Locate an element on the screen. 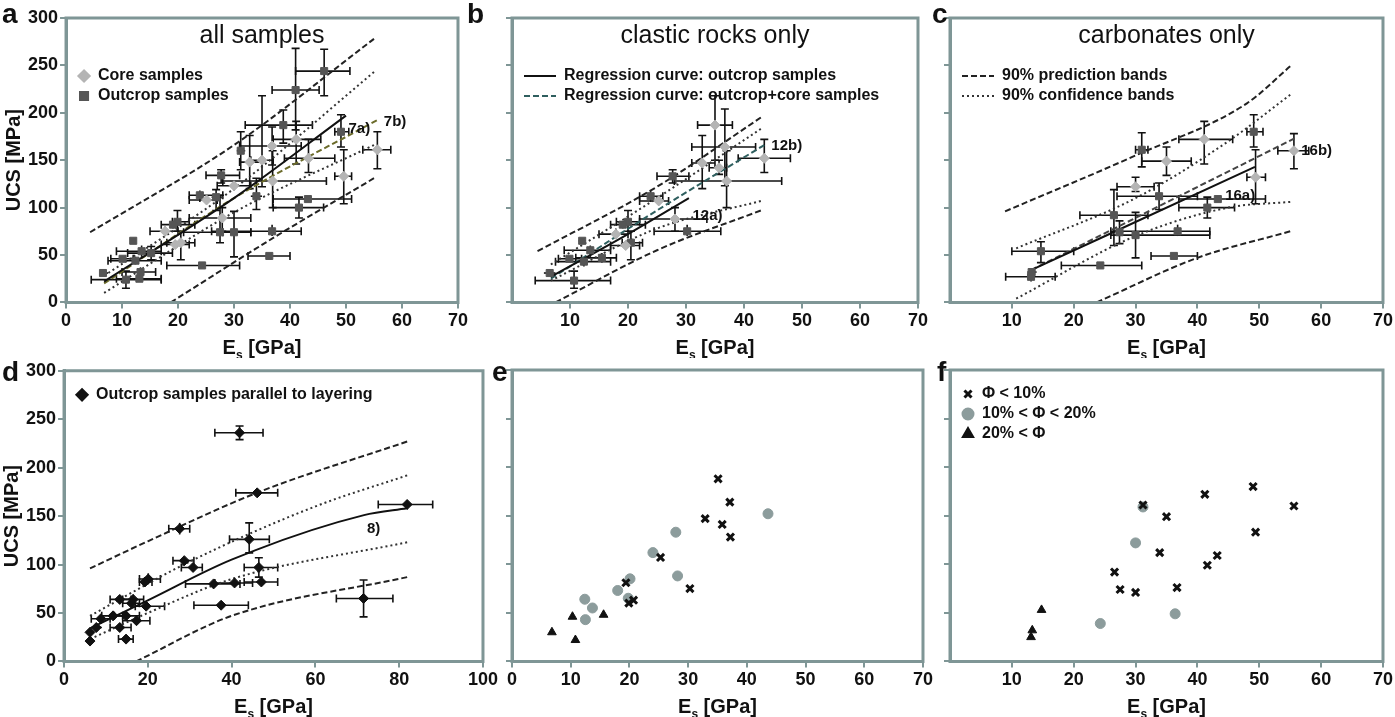  text: b is located at coordinates (476, 14).